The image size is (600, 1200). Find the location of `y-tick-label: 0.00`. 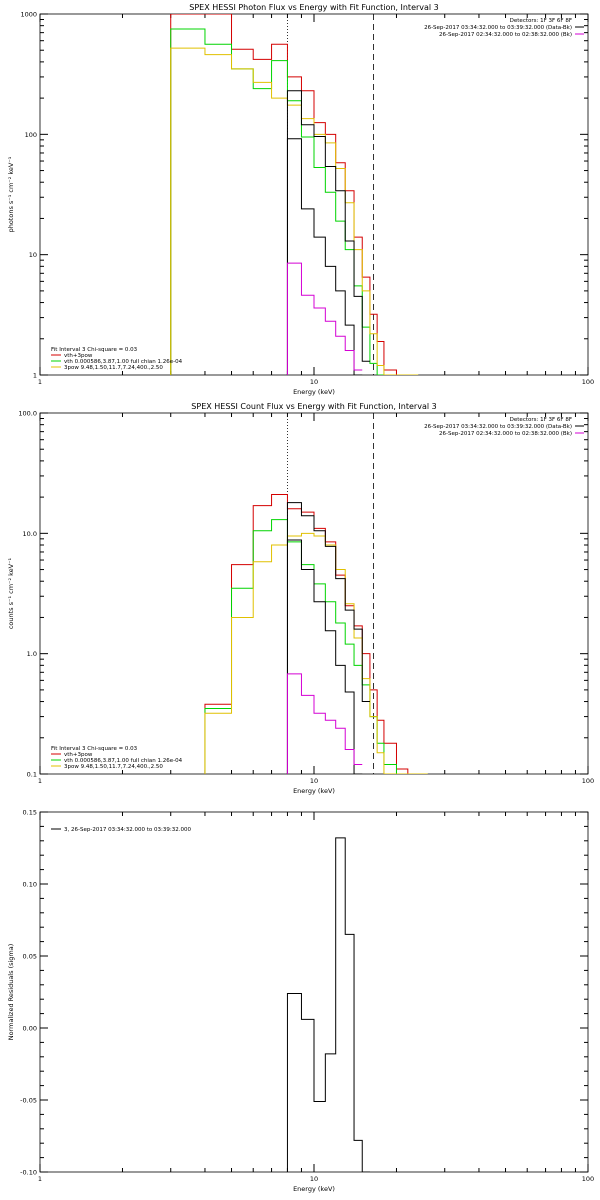

y-tick-label: 0.00 is located at coordinates (30, 1029).